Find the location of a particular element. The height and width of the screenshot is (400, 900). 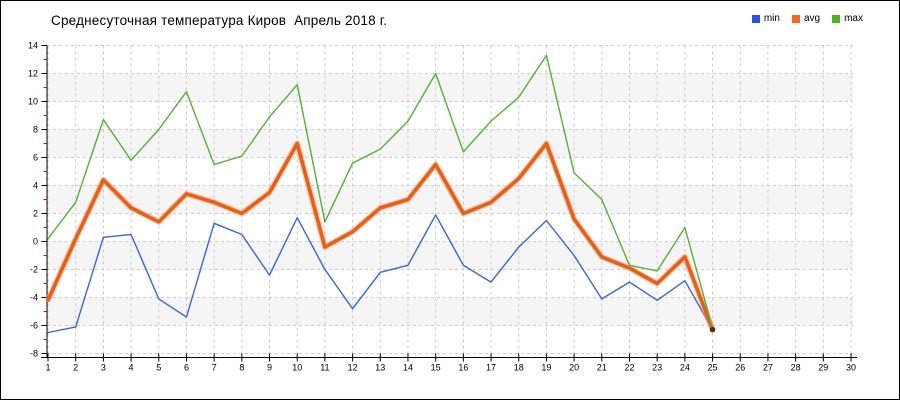

x-tick-label: 28 is located at coordinates (796, 368).